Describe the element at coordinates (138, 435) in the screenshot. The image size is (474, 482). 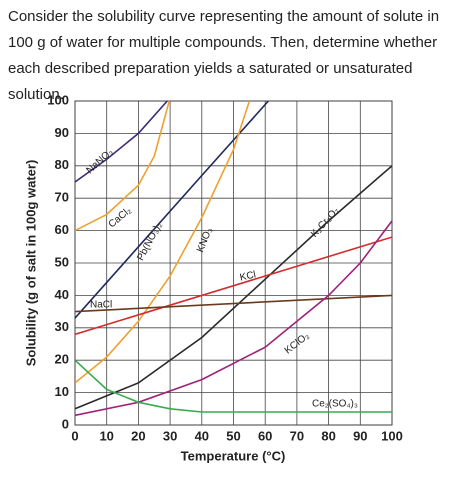
I see `x-tick-label: 20` at that location.